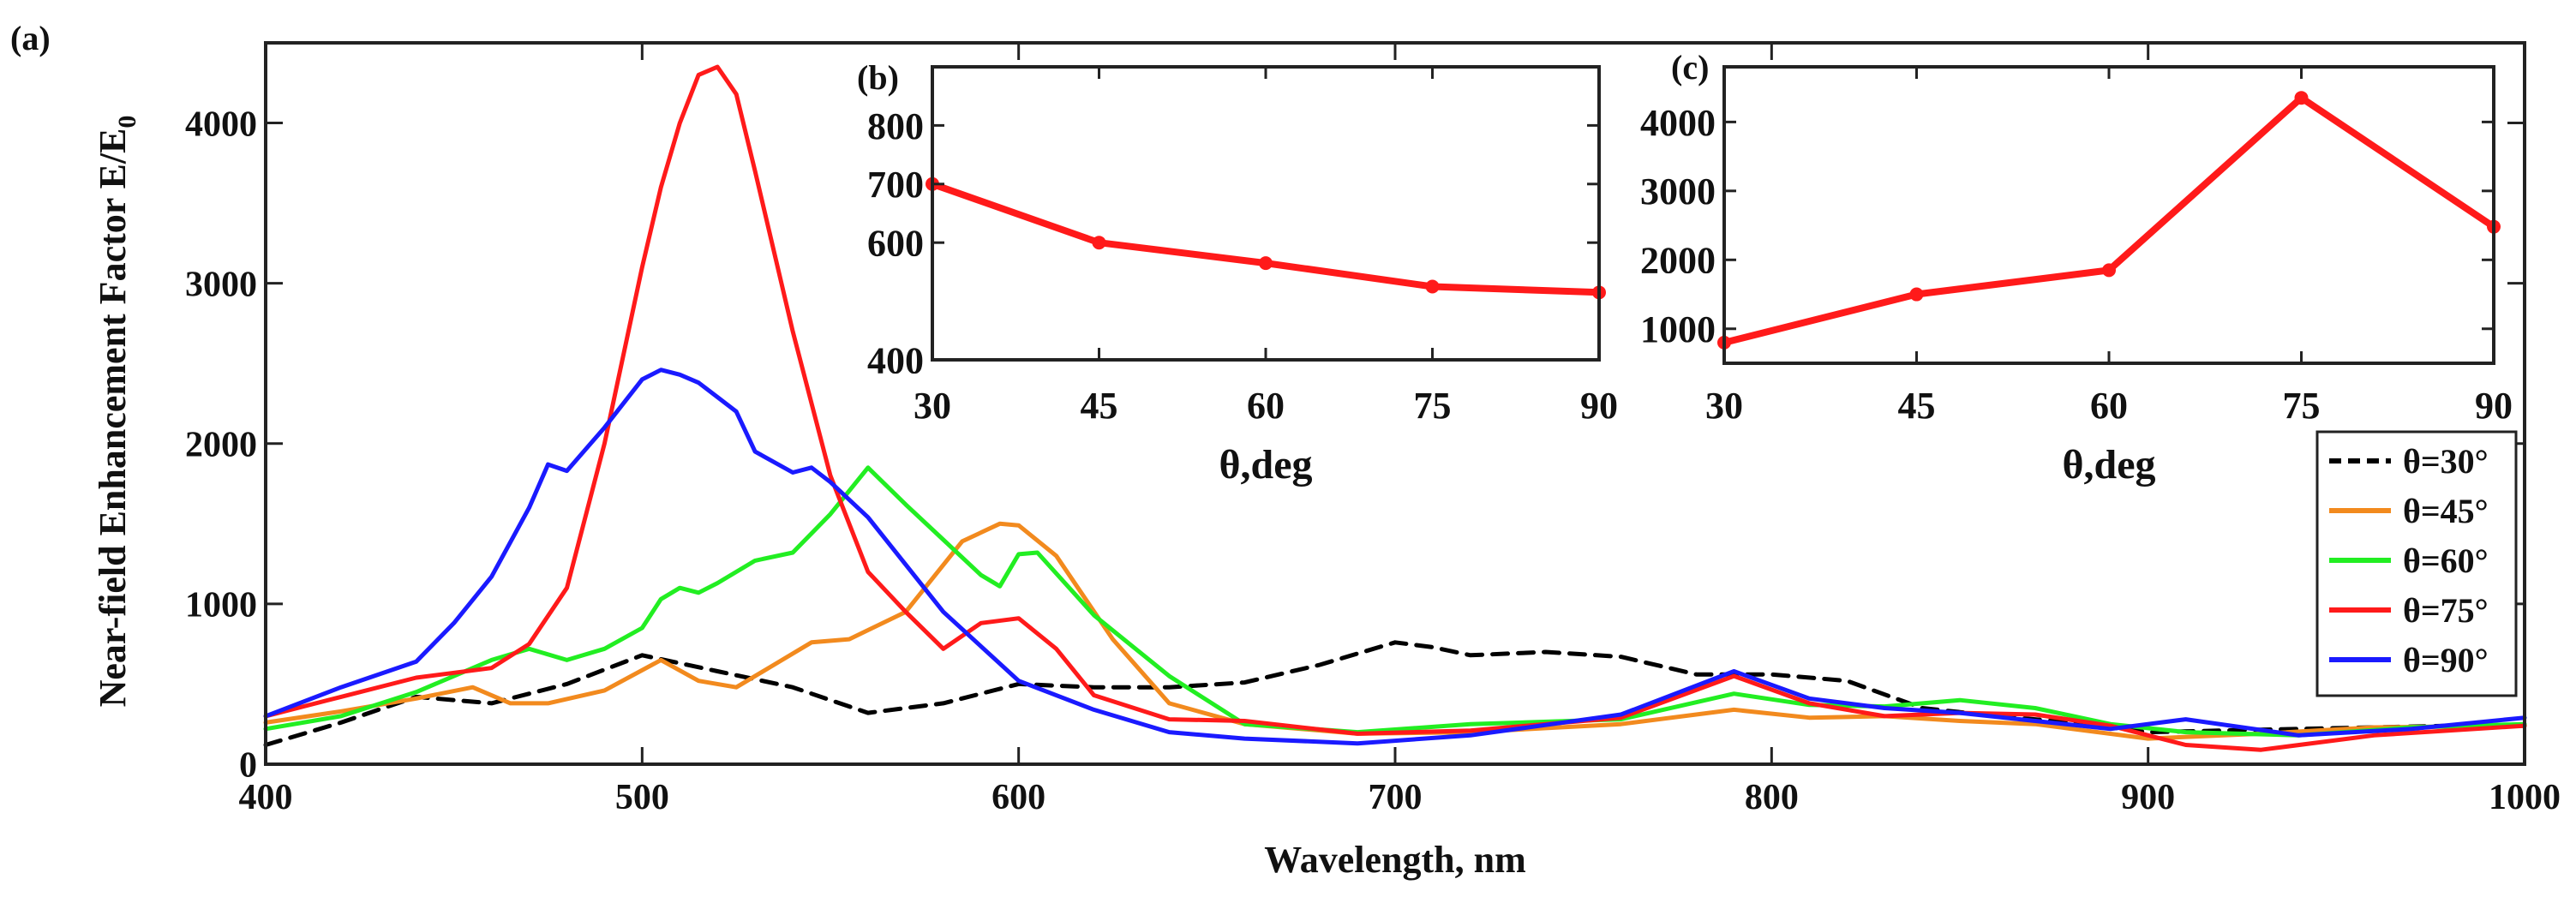 The width and height of the screenshot is (2576, 903). I want to click on main-y-axis-label-text: Near-field Enhancement Factor E/E, so click(113, 418).